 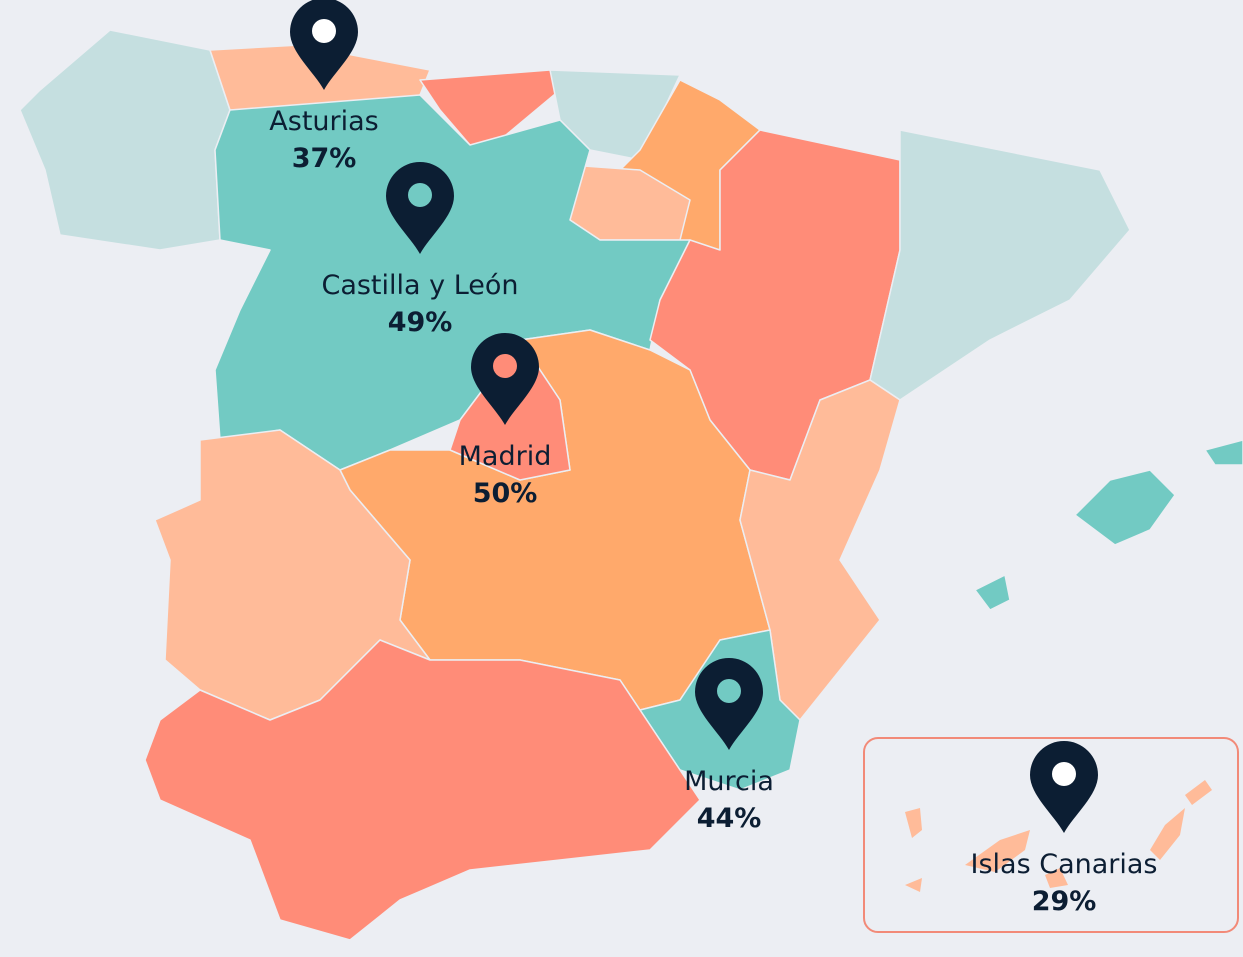 What do you see at coordinates (992, 592) in the screenshot?
I see `ibiza` at bounding box center [992, 592].